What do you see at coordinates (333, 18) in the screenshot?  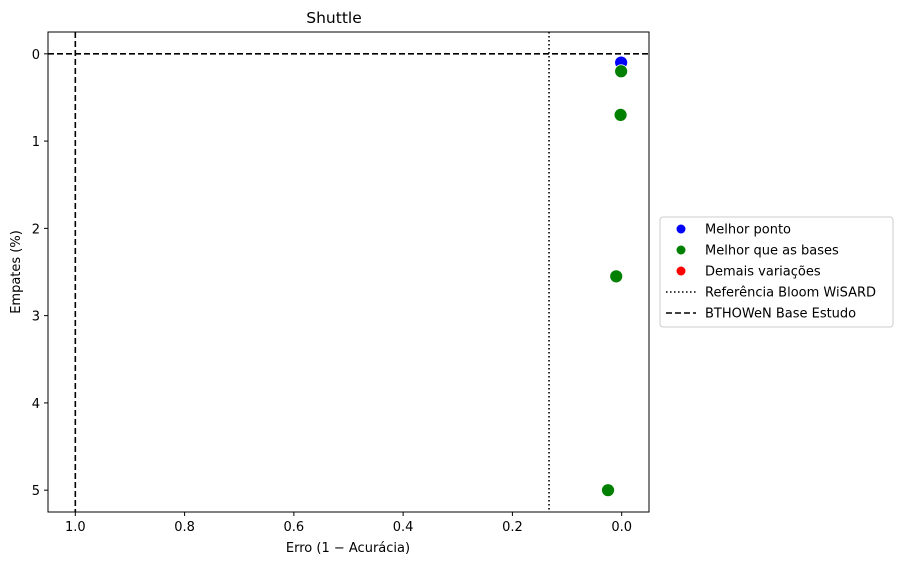 I see `chart-title: Shuttle` at bounding box center [333, 18].